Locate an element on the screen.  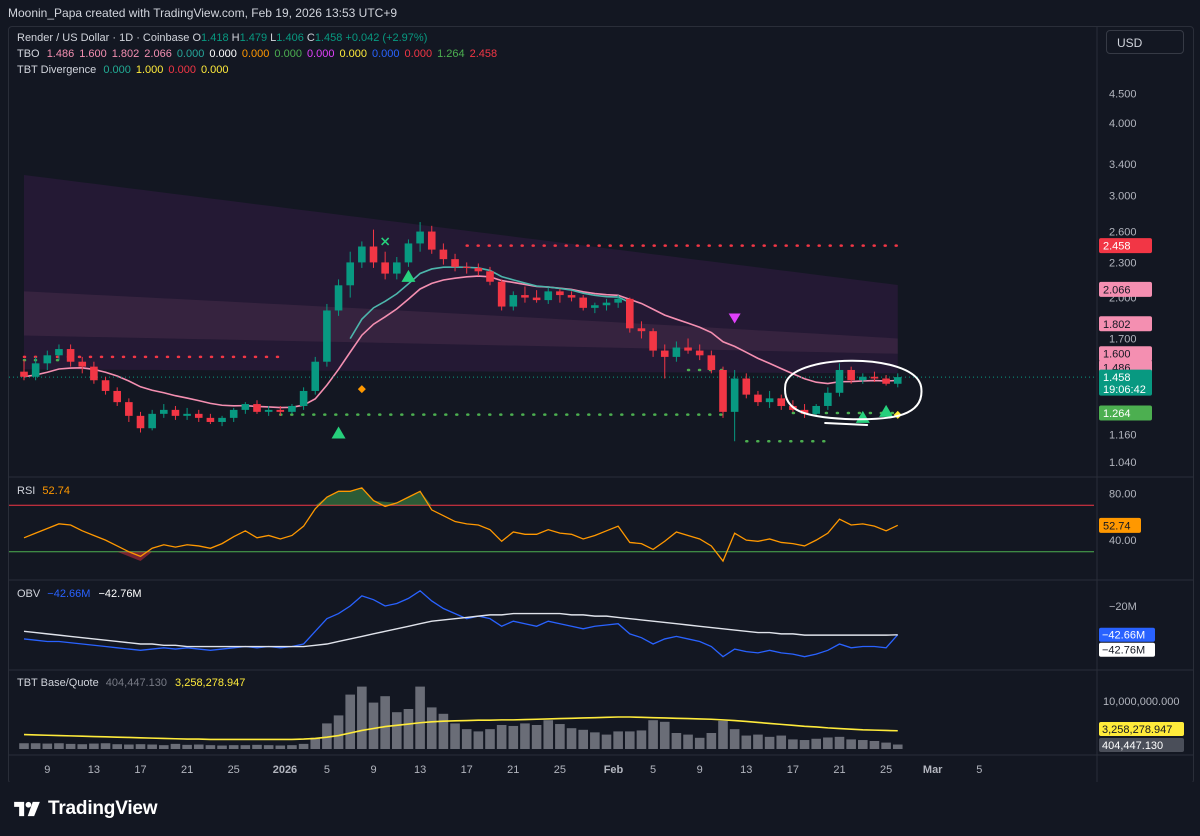
divergence-diamond is located at coordinates (361, 389).